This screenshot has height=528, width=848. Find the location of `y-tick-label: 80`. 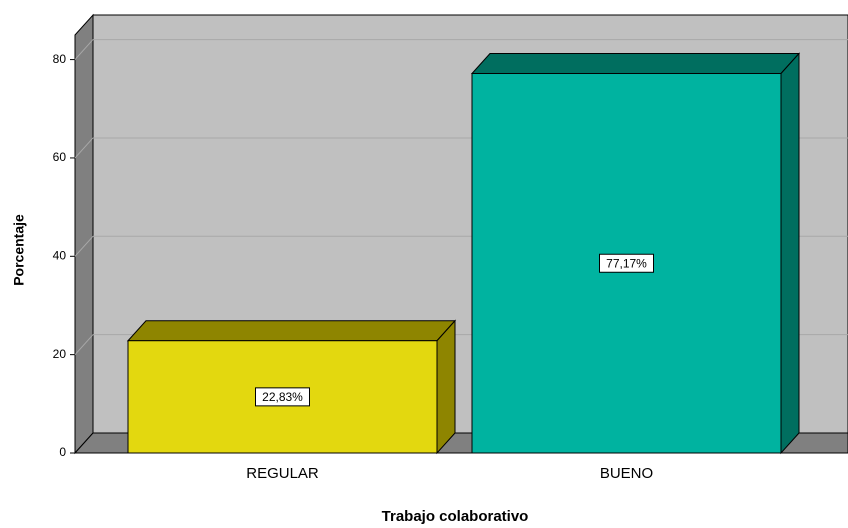

y-tick-label: 80 is located at coordinates (60, 59).